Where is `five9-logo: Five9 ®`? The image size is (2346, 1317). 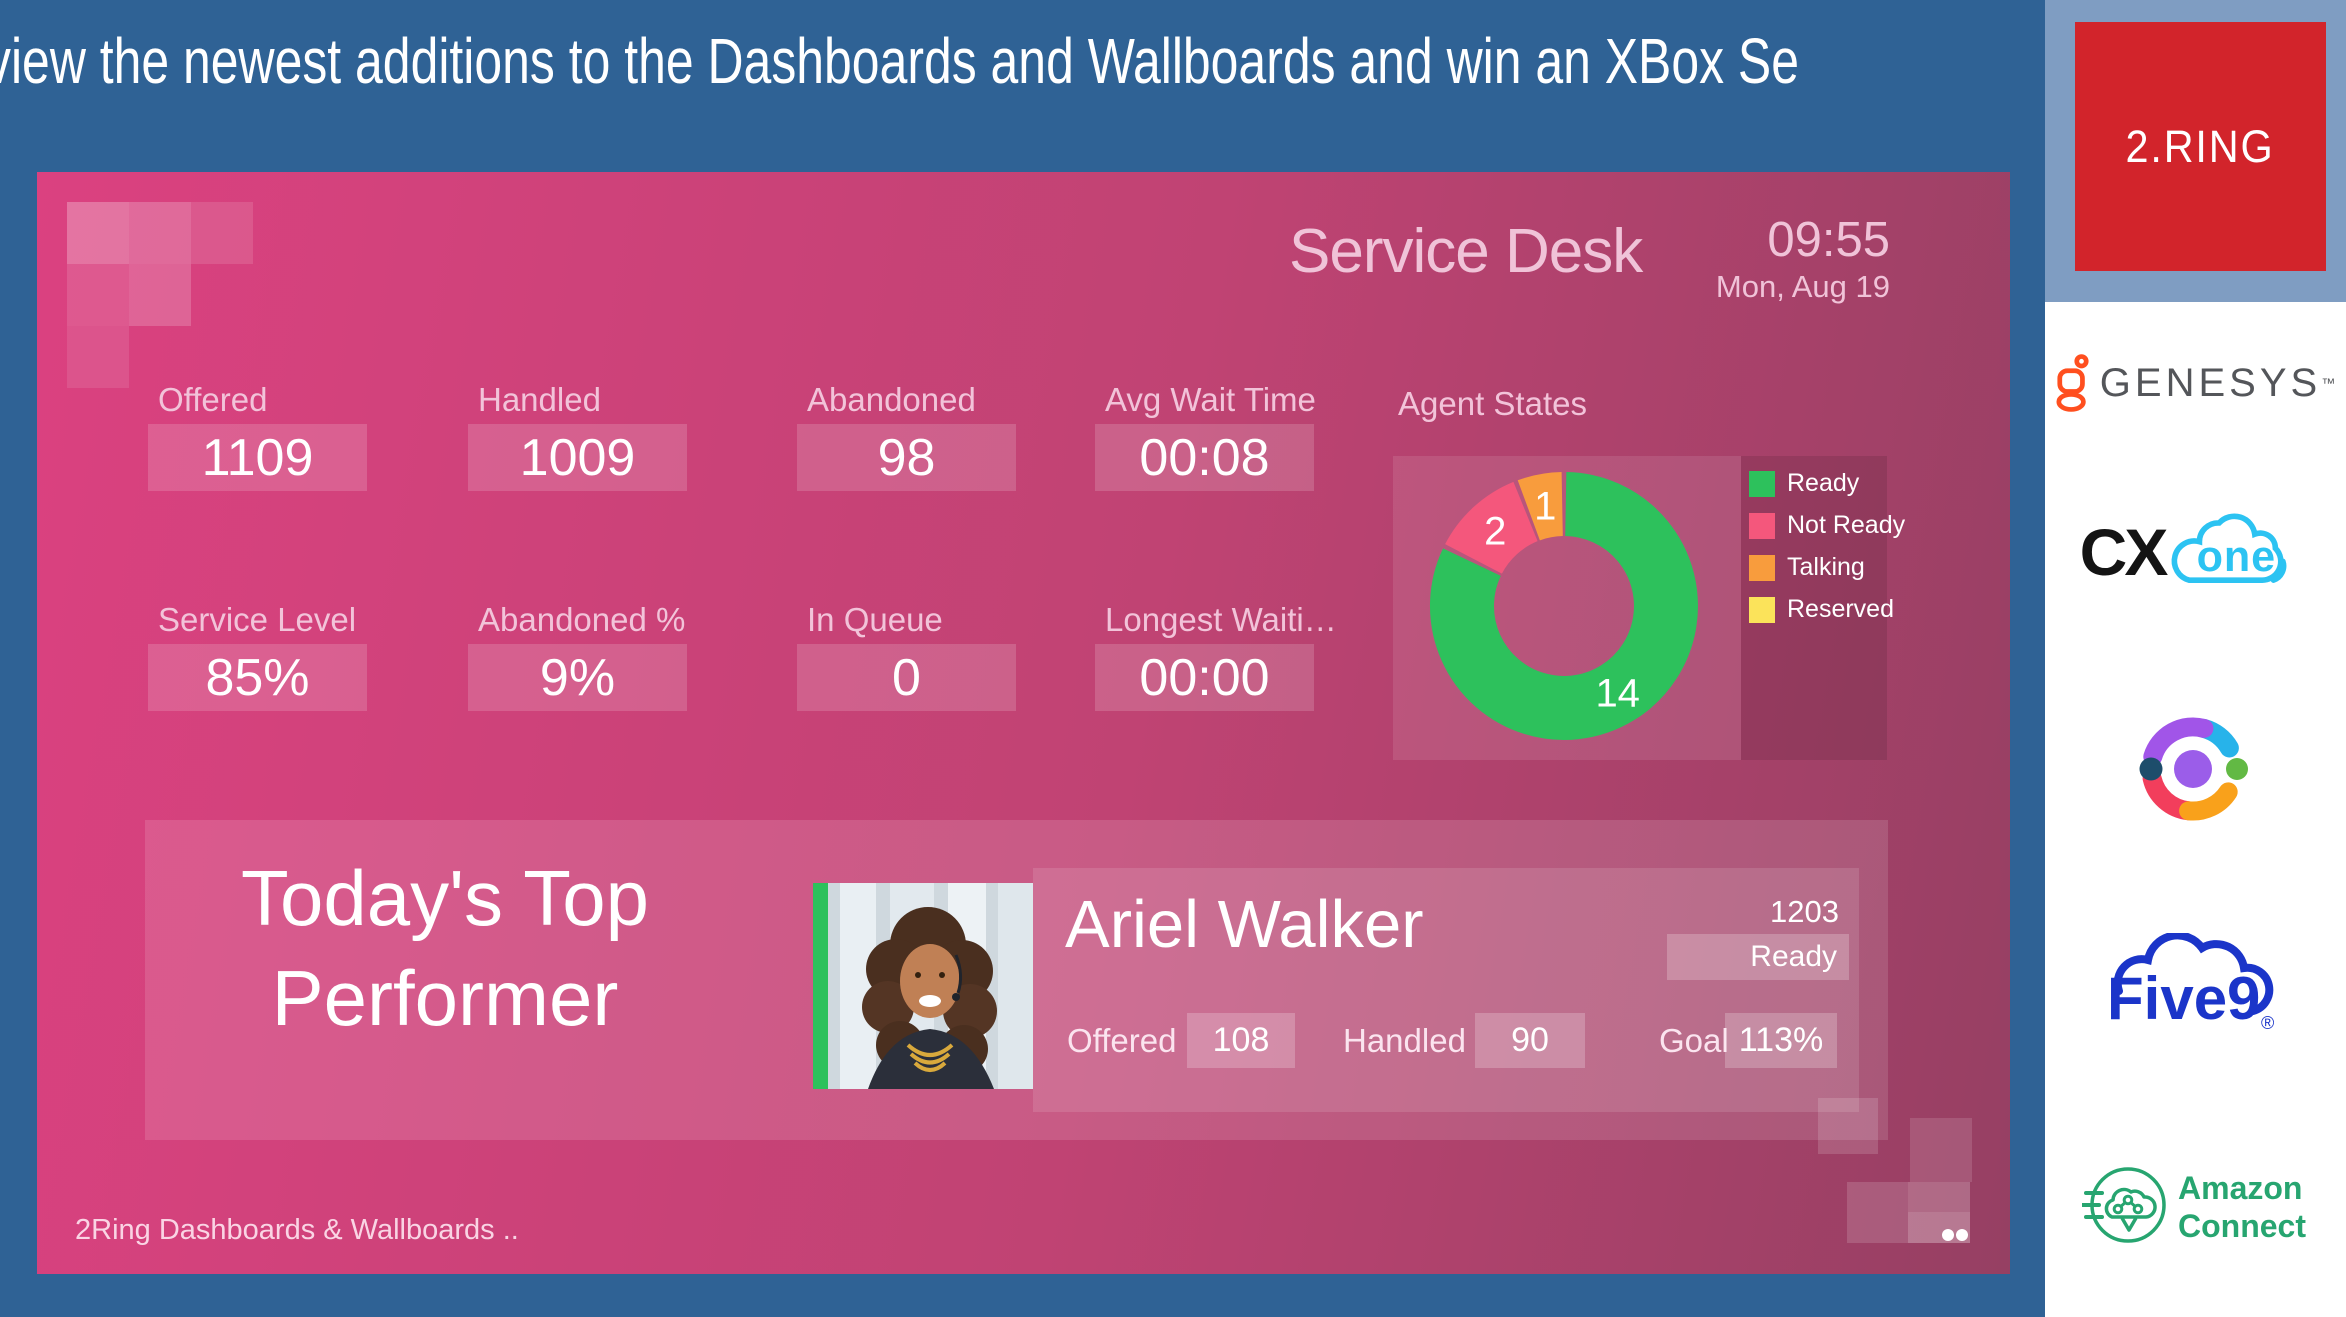 five9-logo: Five9 ® is located at coordinates (2195, 985).